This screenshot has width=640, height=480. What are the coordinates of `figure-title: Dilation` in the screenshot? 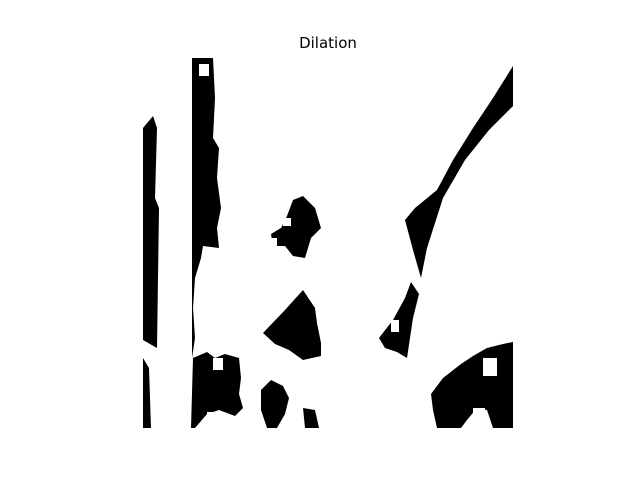 It's located at (328, 43).